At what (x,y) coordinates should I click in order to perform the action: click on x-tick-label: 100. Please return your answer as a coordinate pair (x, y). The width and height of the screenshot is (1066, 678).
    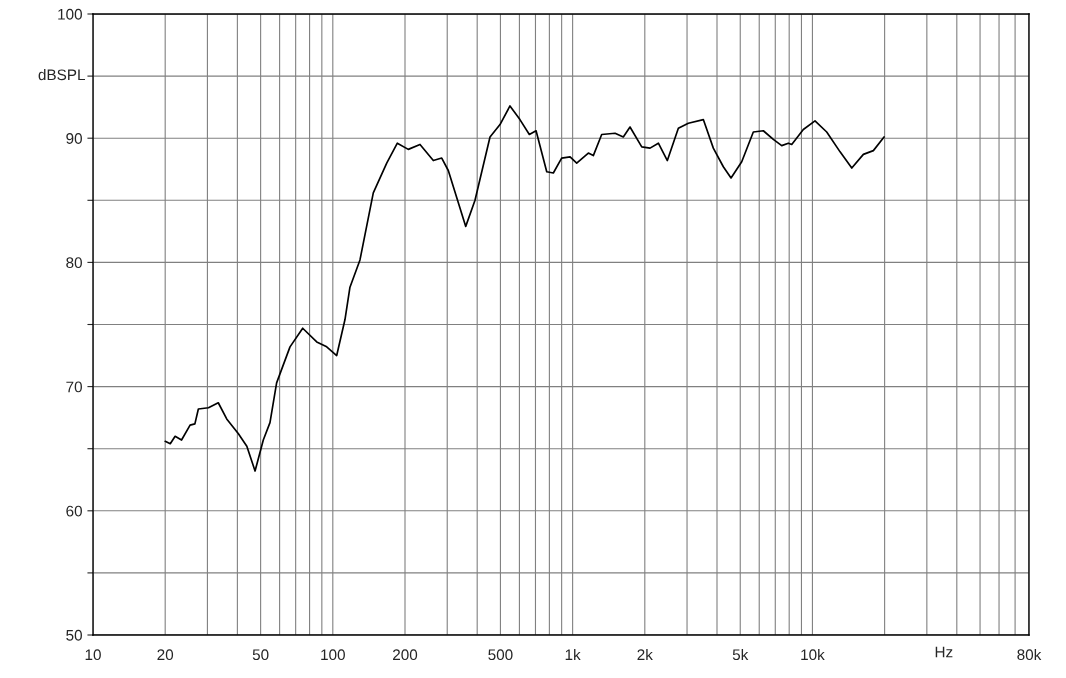
    Looking at the image, I should click on (333, 655).